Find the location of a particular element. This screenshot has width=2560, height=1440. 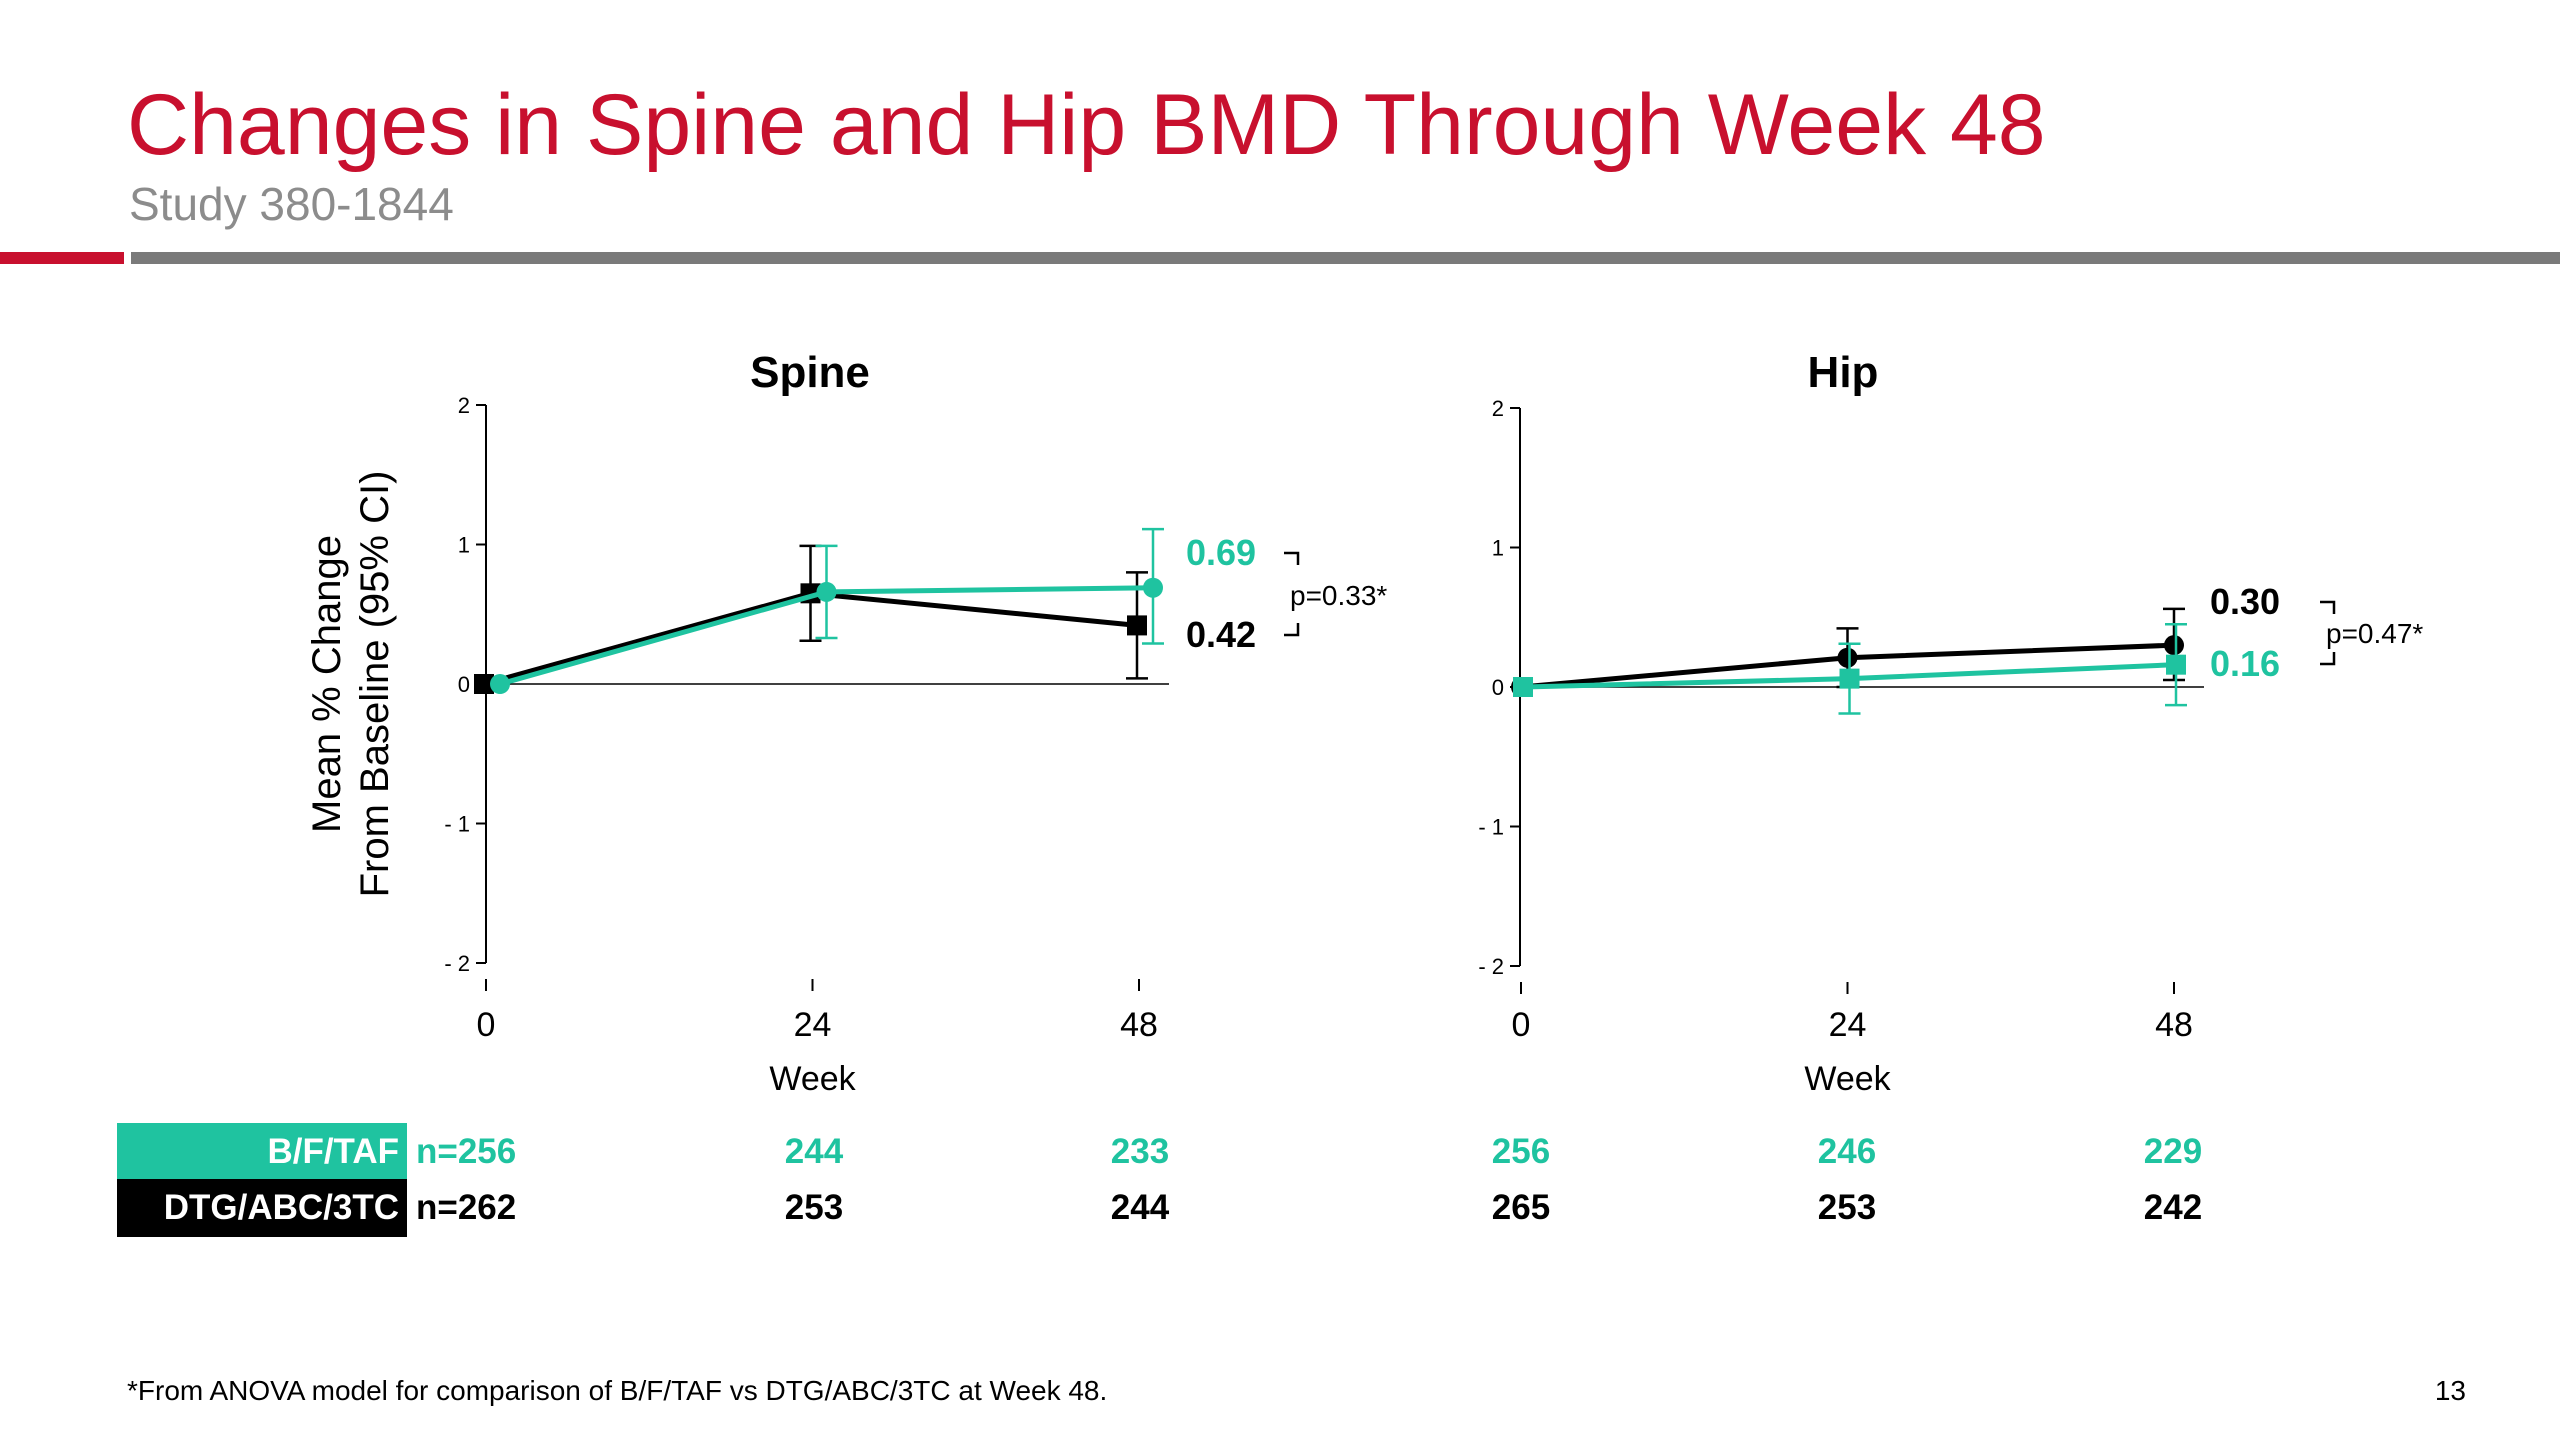

p-value-label: p=0.47* is located at coordinates (2374, 633).